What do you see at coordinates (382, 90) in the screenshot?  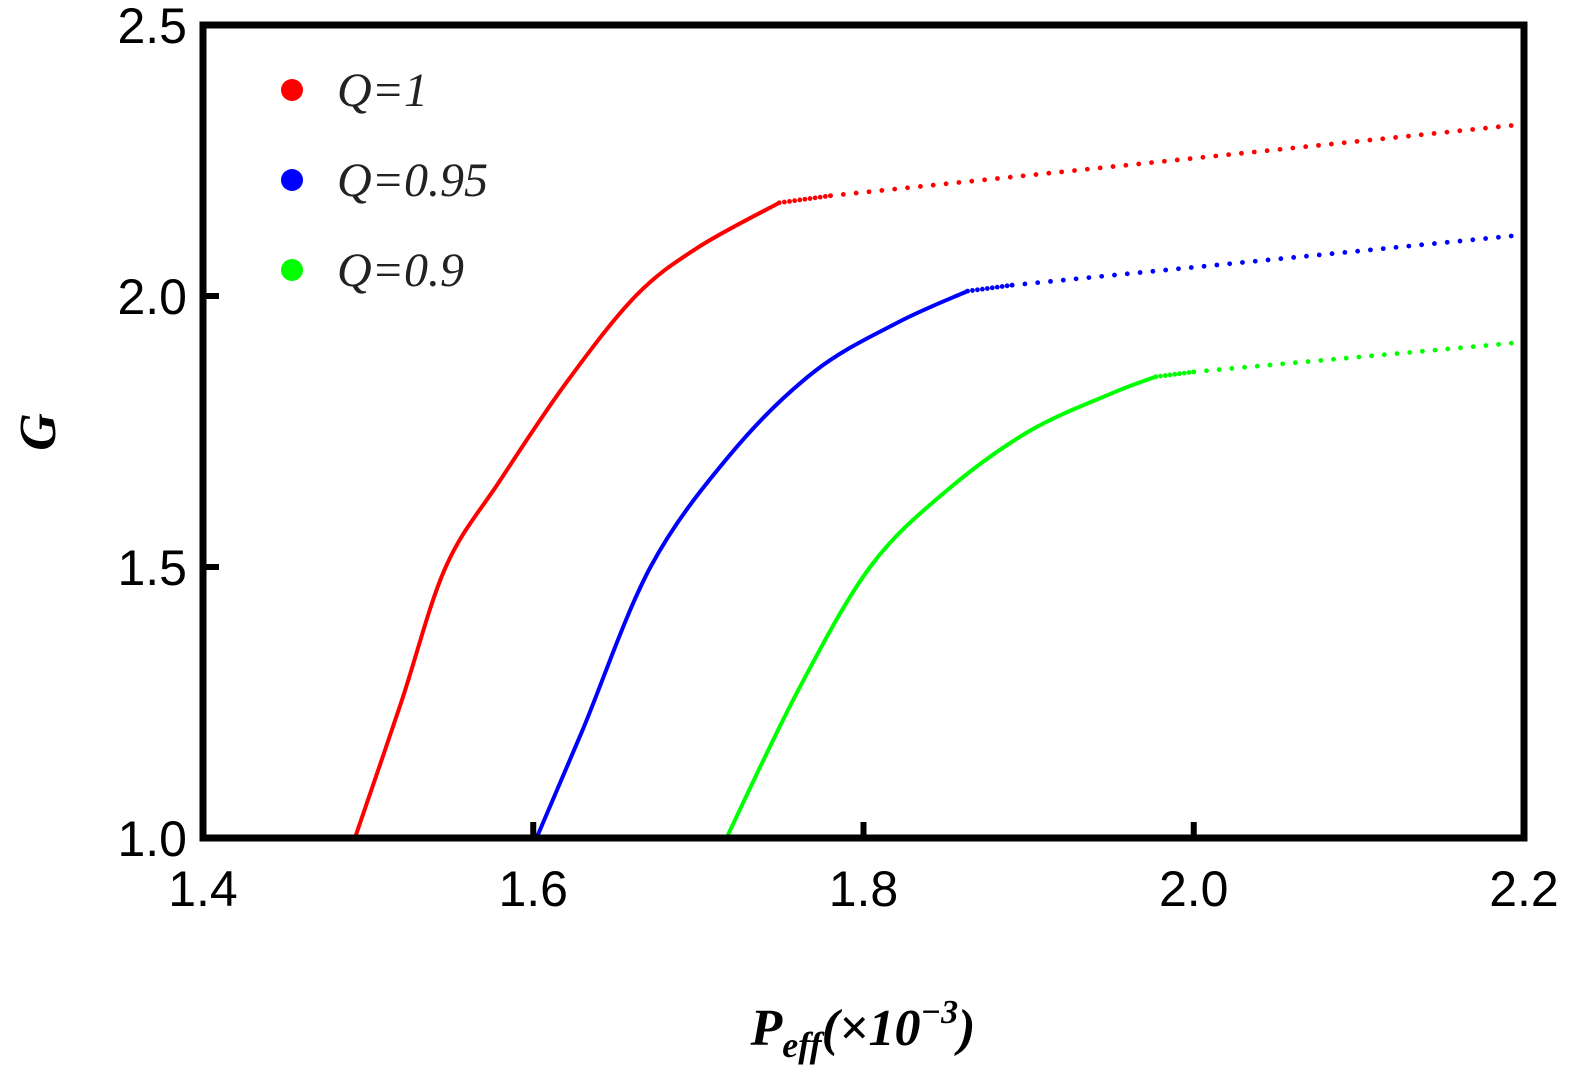 I see `legend-label: Q=1` at bounding box center [382, 90].